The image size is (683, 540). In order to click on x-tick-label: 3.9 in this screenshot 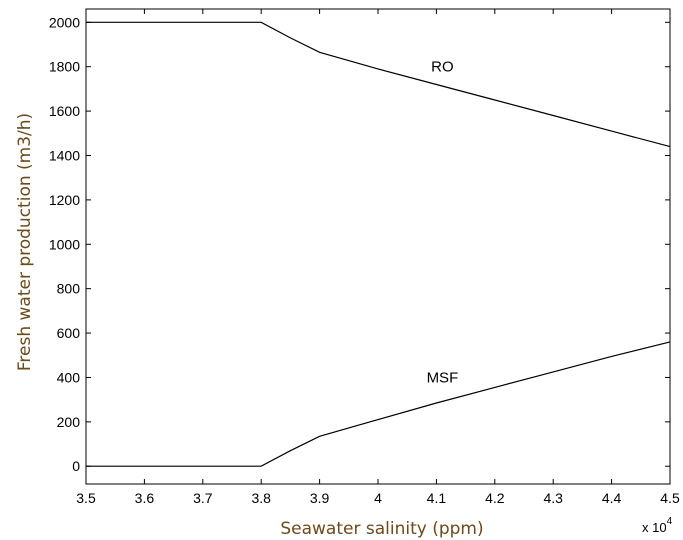, I will do `click(320, 498)`.